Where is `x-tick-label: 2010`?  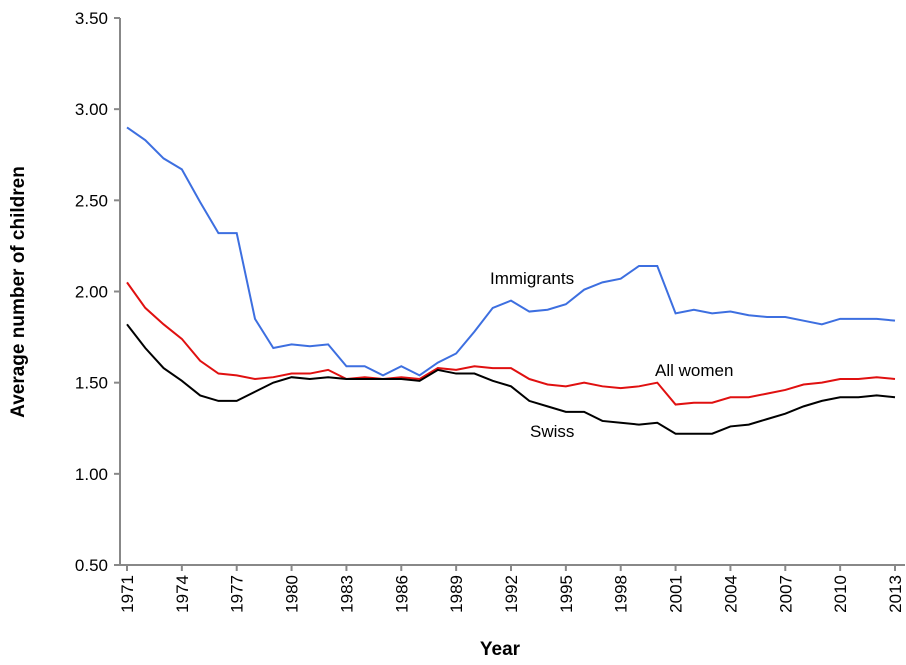 x-tick-label: 2010 is located at coordinates (840, 594).